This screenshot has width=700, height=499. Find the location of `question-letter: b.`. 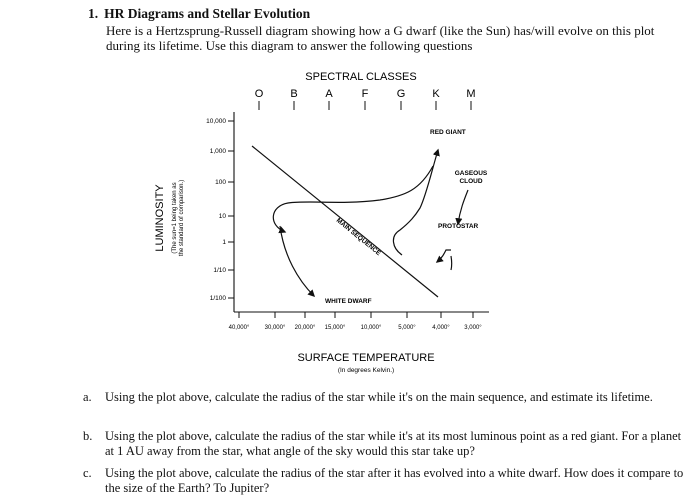

question-letter: b. is located at coordinates (88, 436).